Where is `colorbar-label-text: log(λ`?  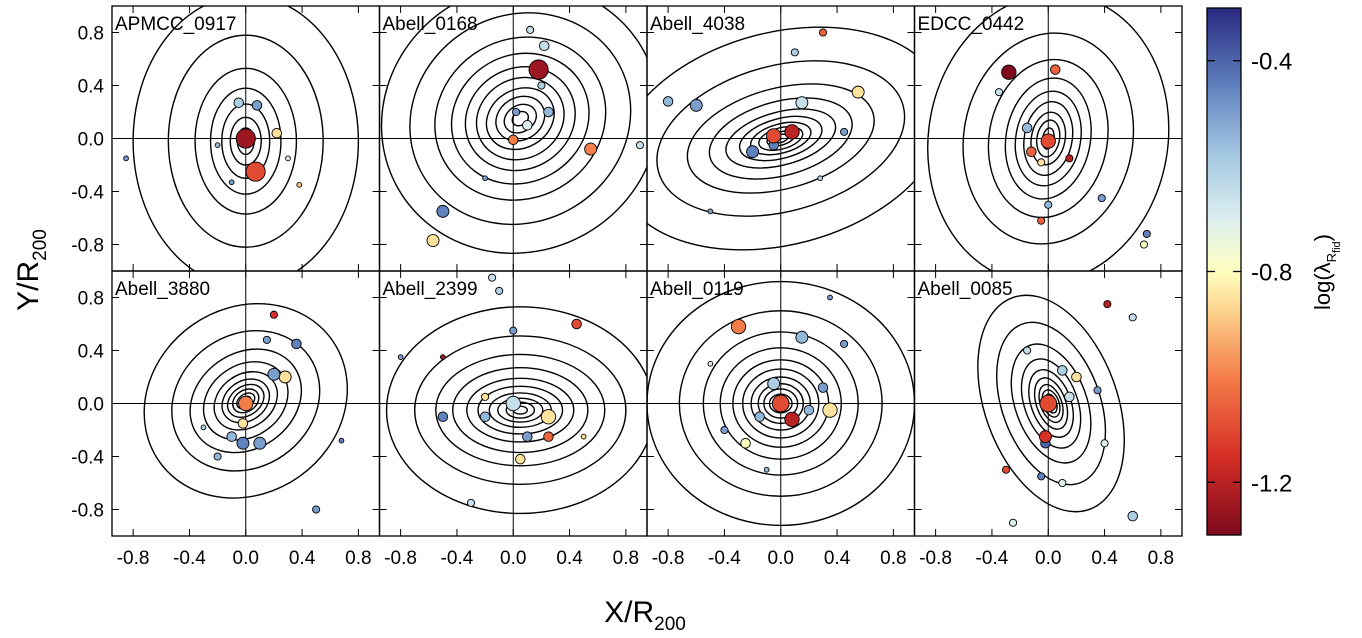 colorbar-label-text: log(λ is located at coordinates (1322, 286).